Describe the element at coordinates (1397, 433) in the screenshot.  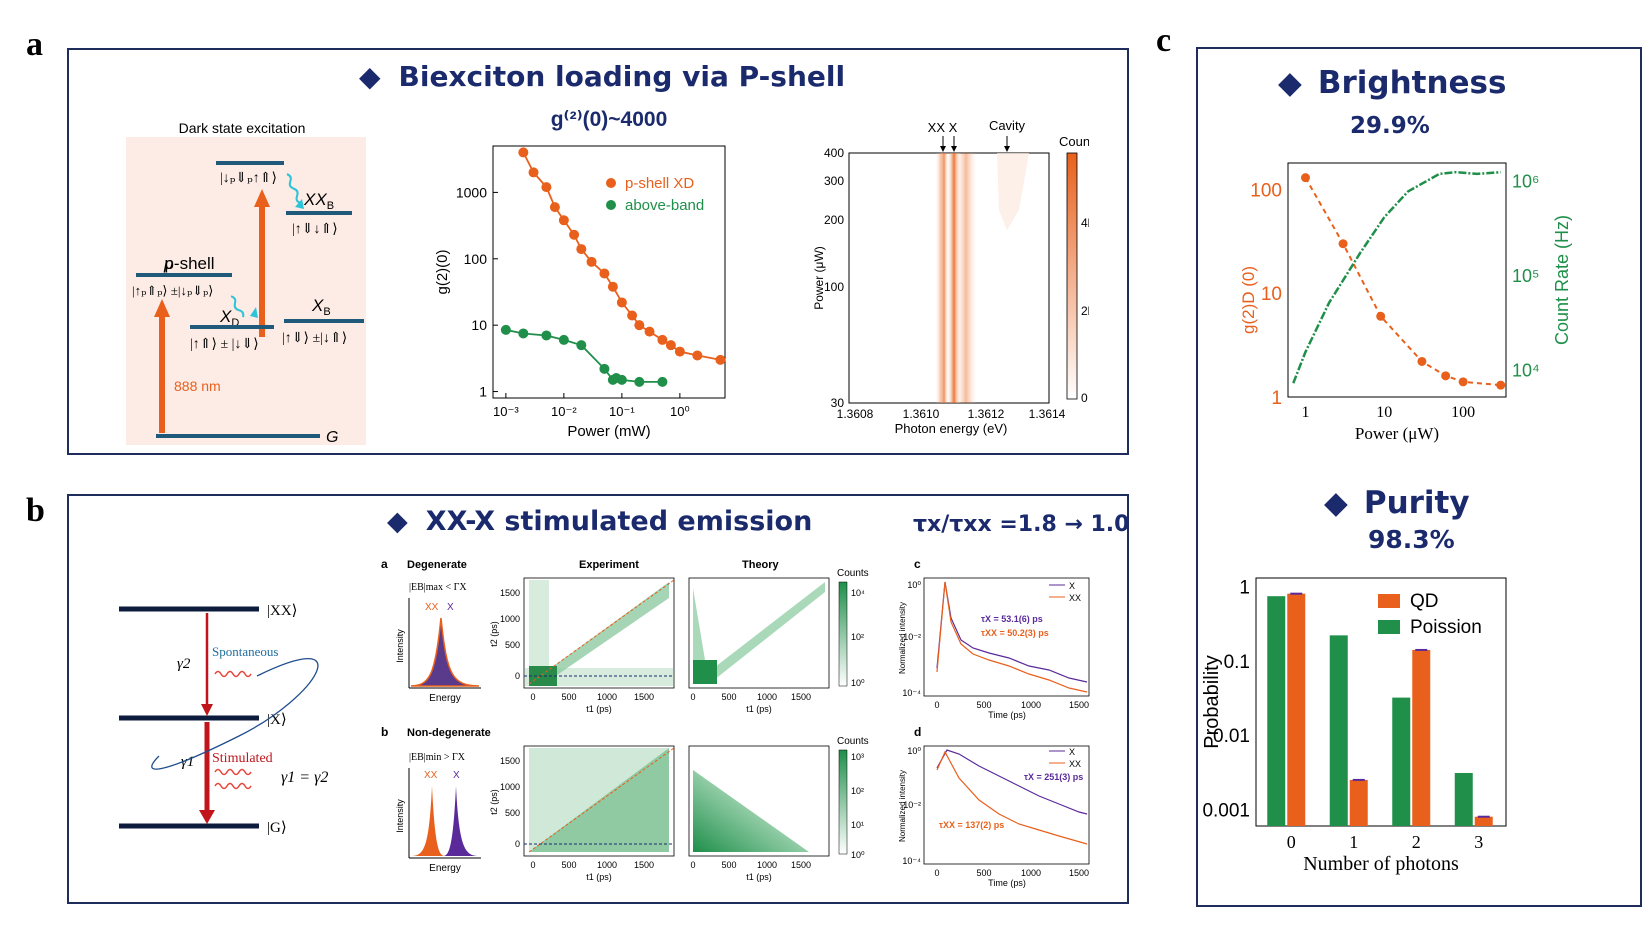
I see `brightness-xlabel: Power (μW)` at that location.